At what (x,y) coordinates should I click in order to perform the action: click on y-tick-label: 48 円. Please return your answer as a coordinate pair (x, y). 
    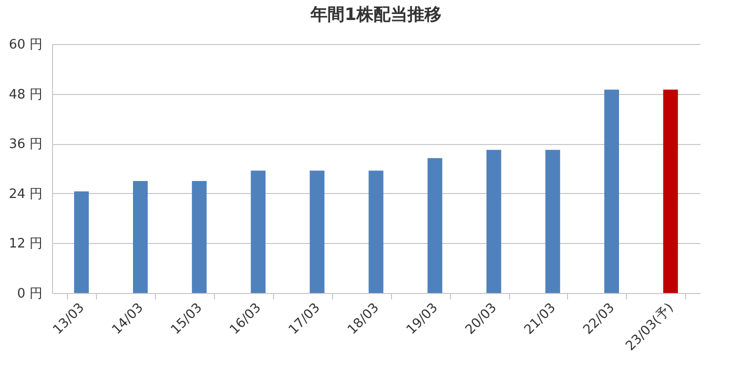
    Looking at the image, I should click on (25, 94).